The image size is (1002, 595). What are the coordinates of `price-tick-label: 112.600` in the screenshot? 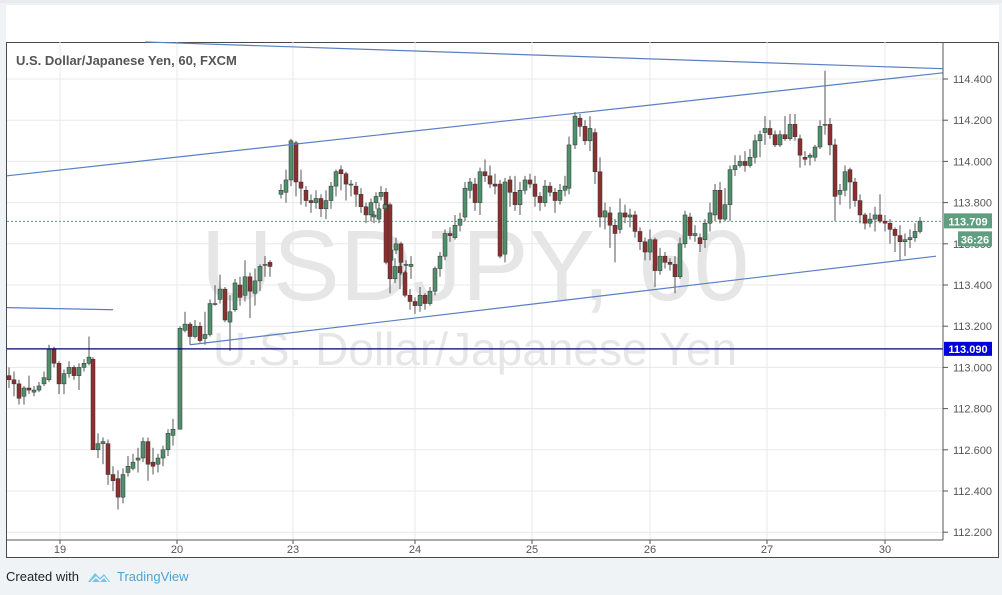 It's located at (972, 451).